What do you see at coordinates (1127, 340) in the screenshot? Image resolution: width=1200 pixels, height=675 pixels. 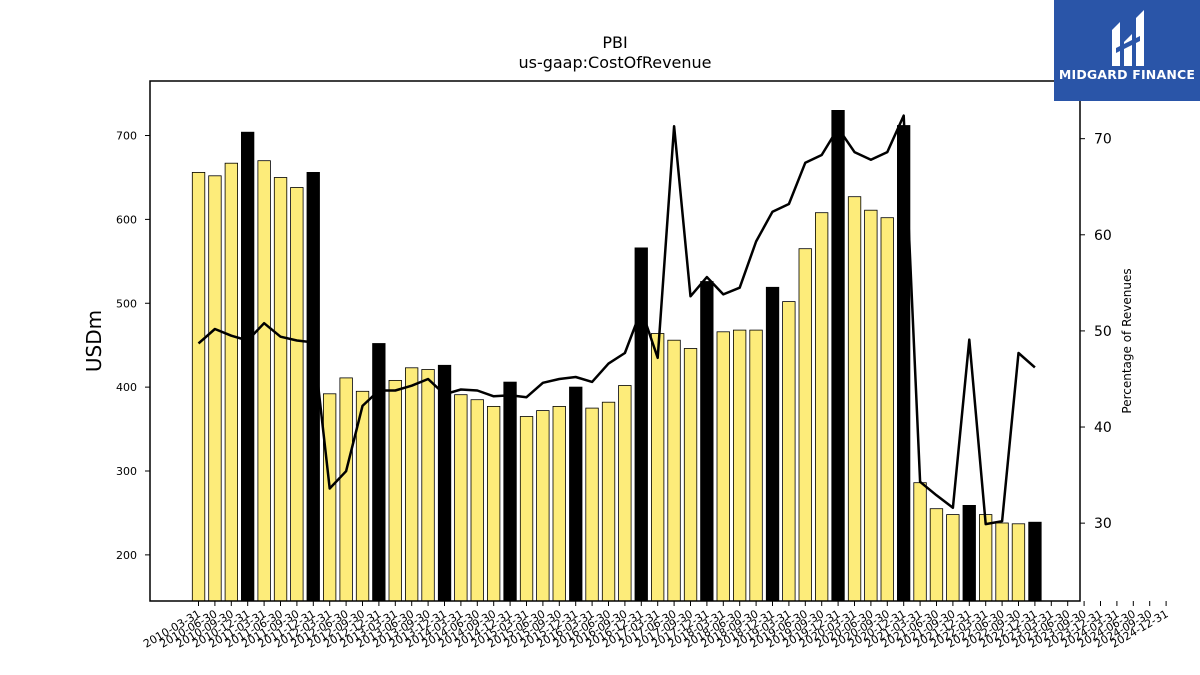 I see `y2-axis-label: Percentage of Revenues` at bounding box center [1127, 340].